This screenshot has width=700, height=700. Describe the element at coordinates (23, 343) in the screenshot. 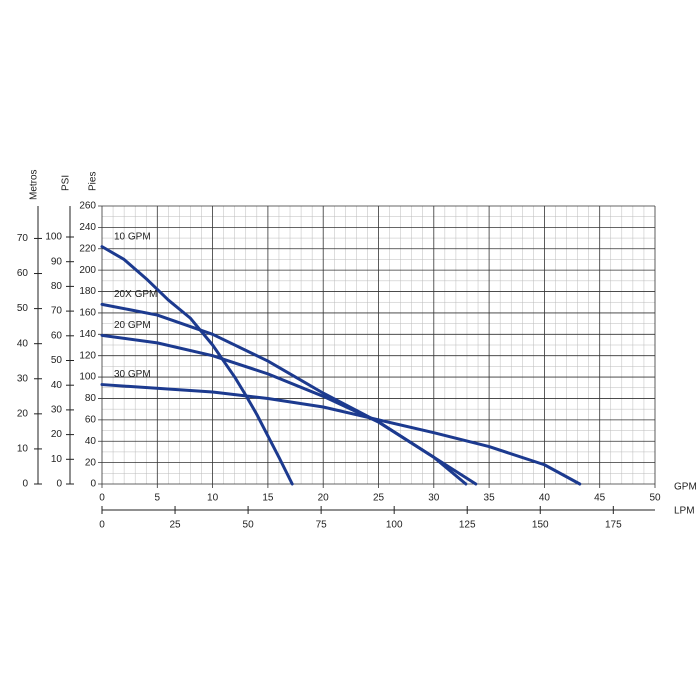

I see `y3-tick-label: 40` at that location.